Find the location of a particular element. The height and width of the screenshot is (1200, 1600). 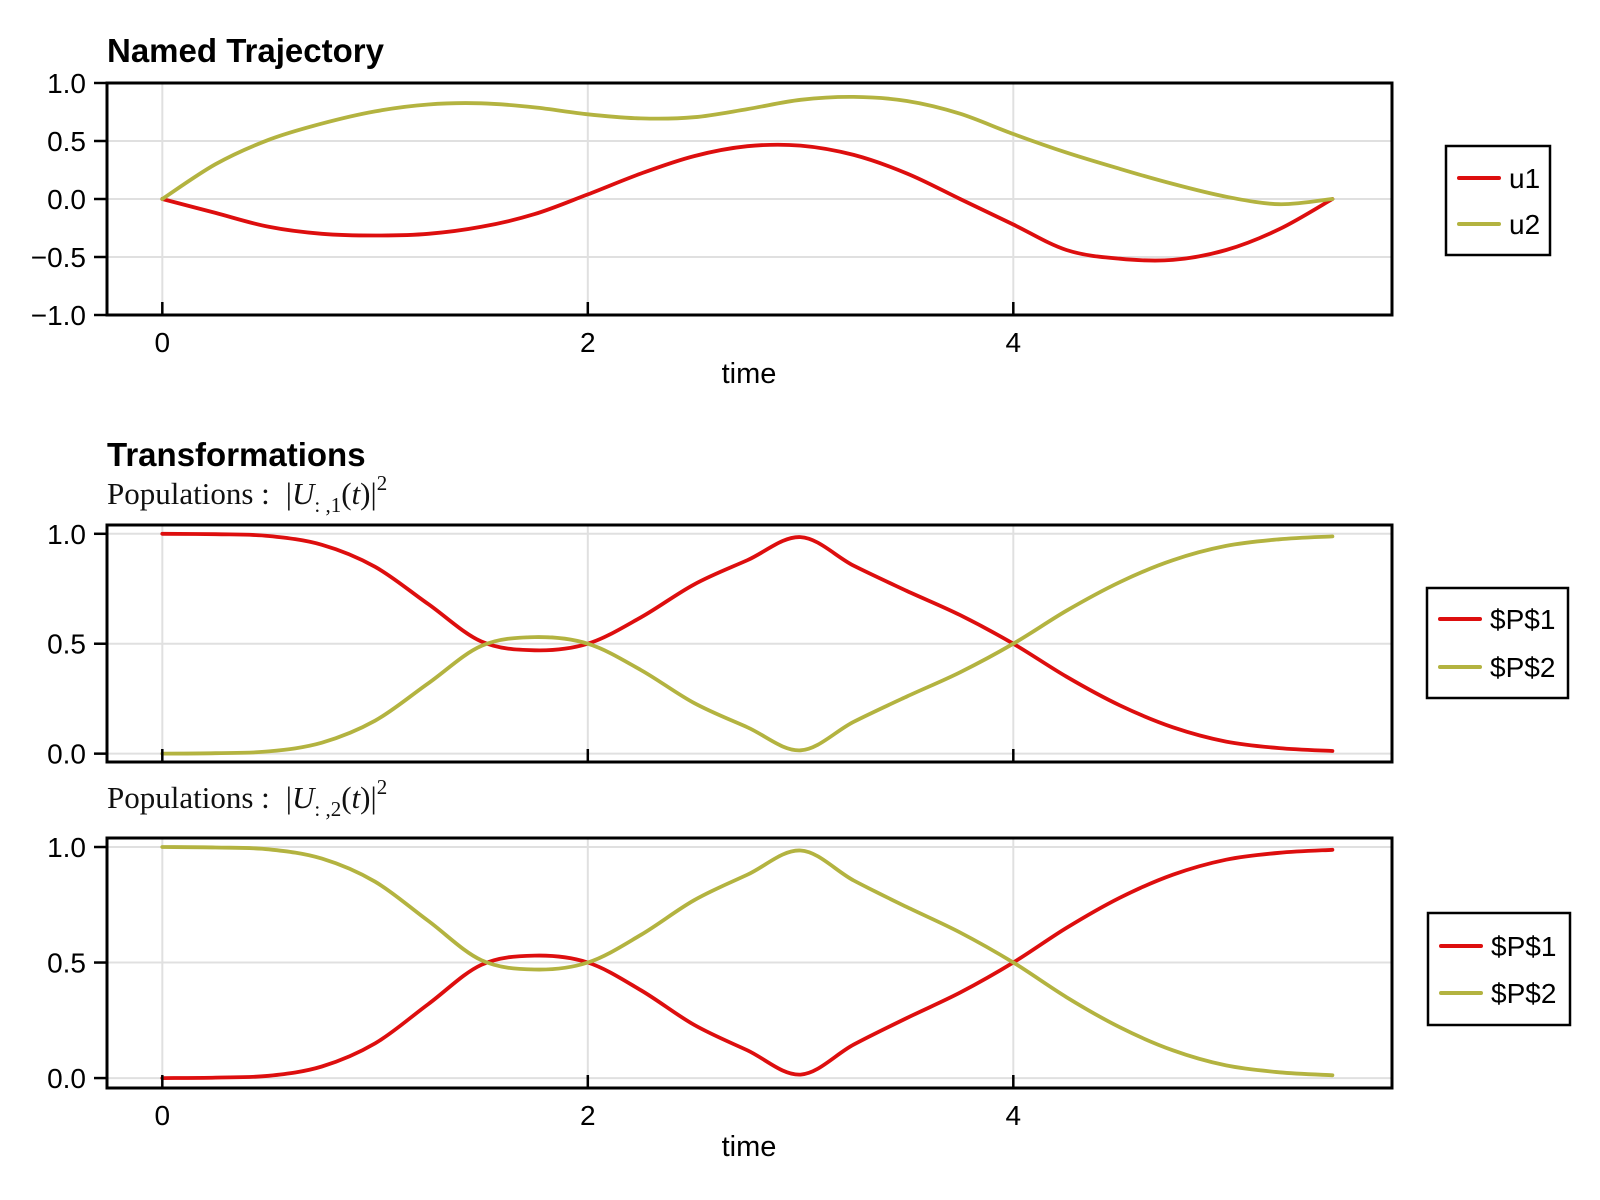

series-u2 is located at coordinates (747, 150).